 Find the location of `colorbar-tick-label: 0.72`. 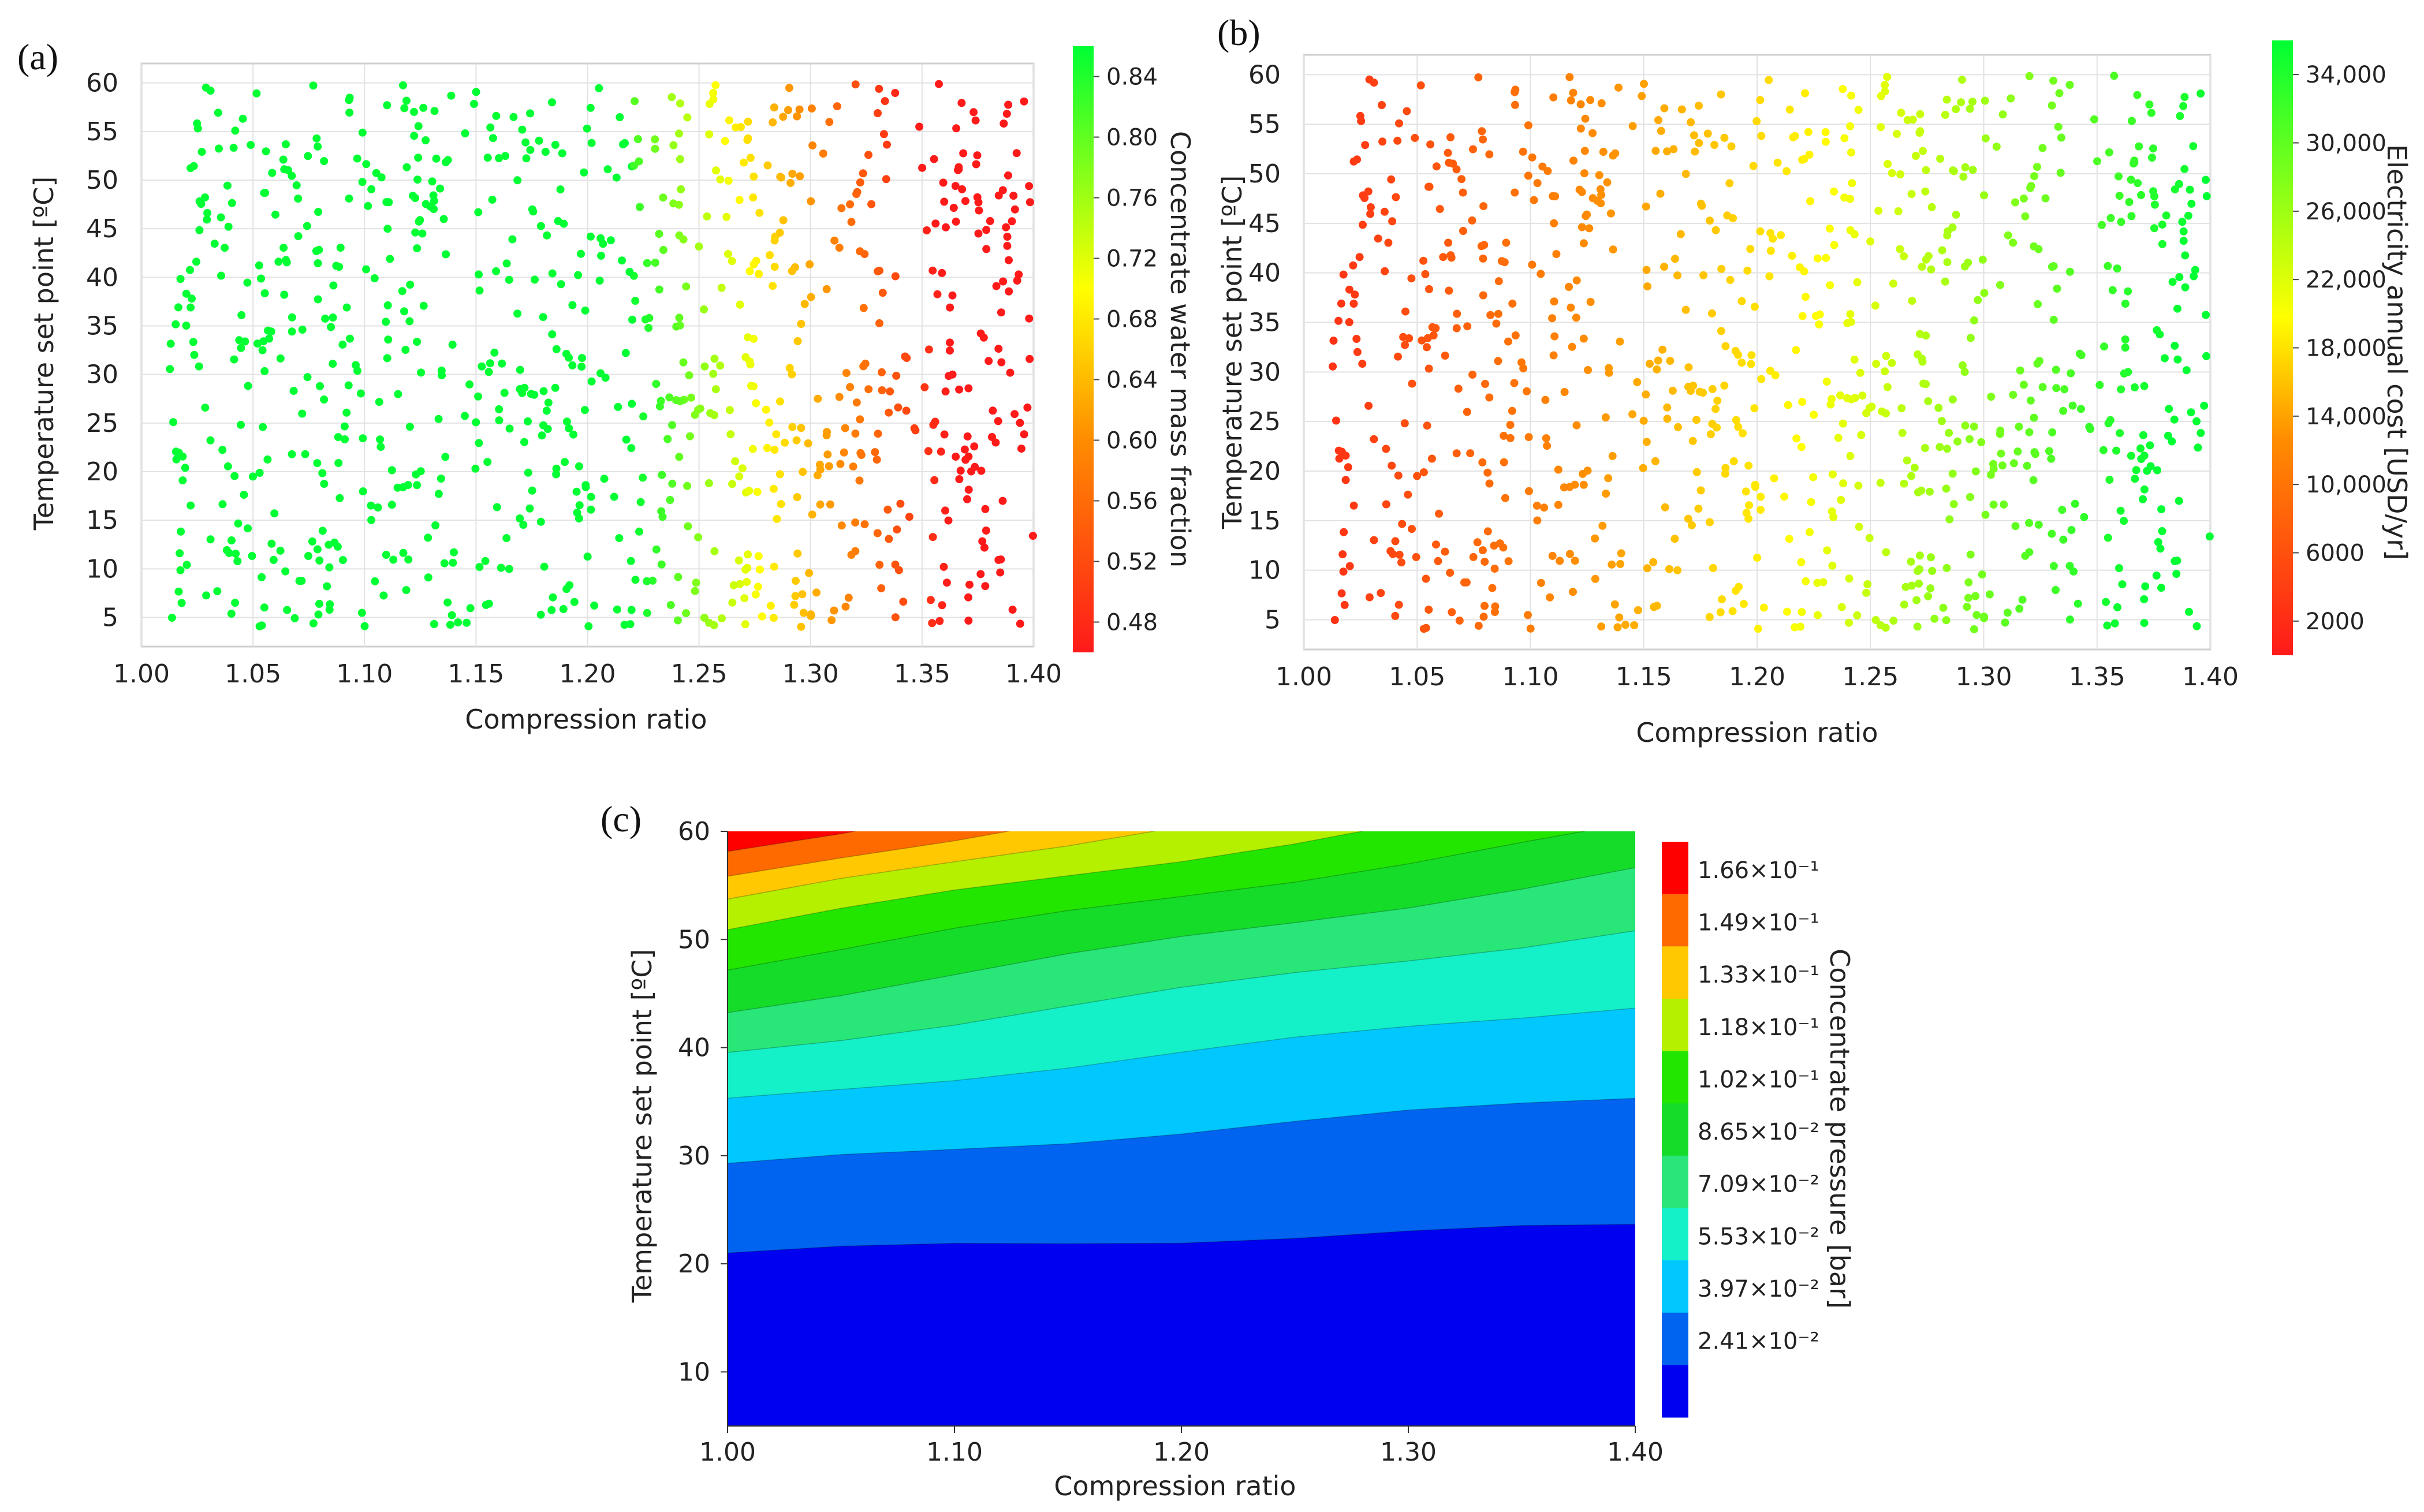

colorbar-tick-label: 0.72 is located at coordinates (1132, 259).